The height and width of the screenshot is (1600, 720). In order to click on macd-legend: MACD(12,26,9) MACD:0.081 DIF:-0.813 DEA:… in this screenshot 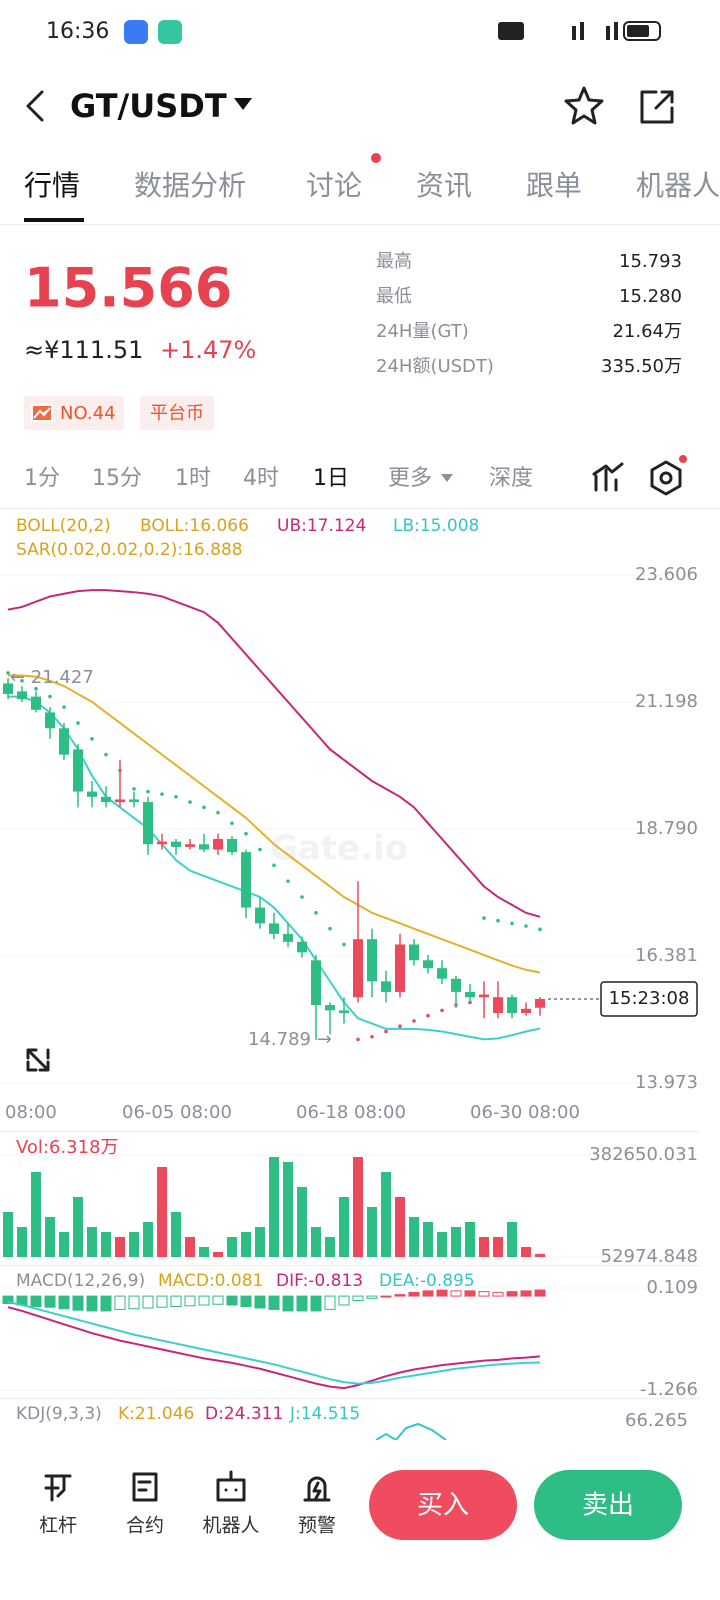, I will do `click(245, 1281)`.